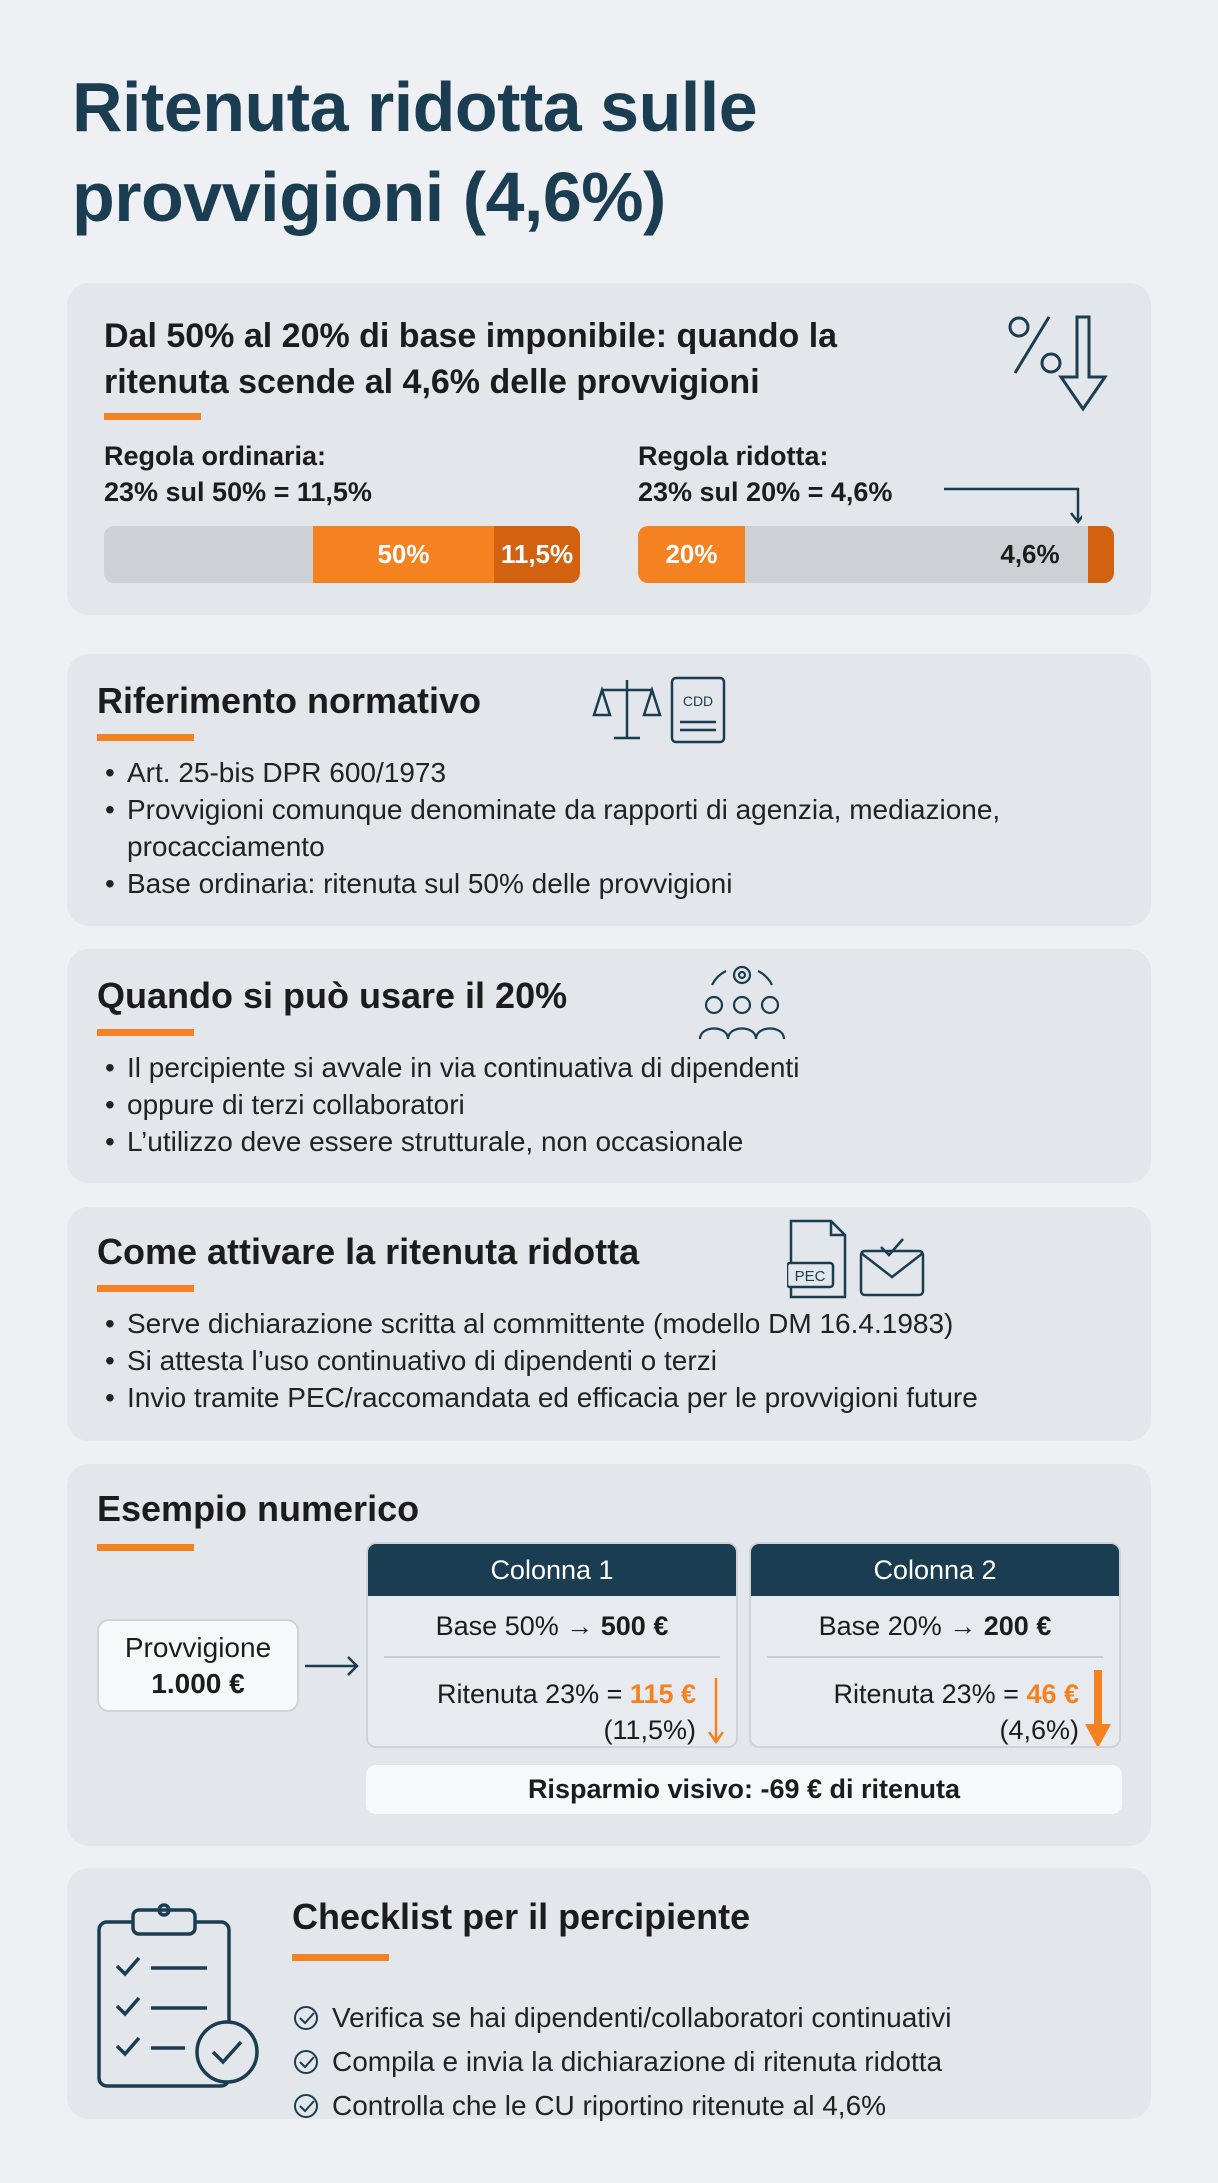 This screenshot has height=2183, width=1218. I want to click on reduced-withholding-label: 4,6%, so click(1030, 554).